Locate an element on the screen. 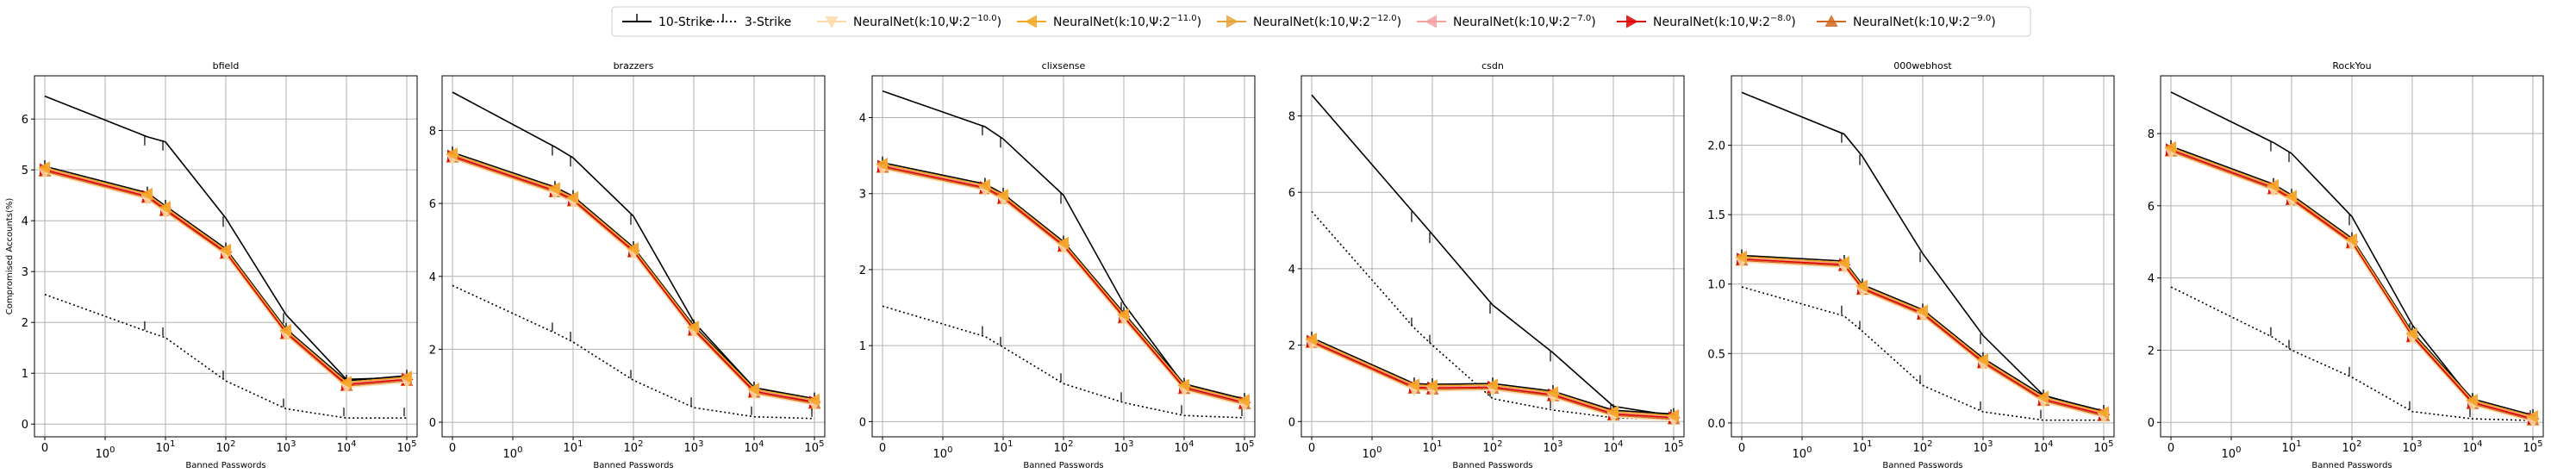 The image size is (2576, 473). y-axis-label: Compromised Accounts(%) is located at coordinates (10, 256).